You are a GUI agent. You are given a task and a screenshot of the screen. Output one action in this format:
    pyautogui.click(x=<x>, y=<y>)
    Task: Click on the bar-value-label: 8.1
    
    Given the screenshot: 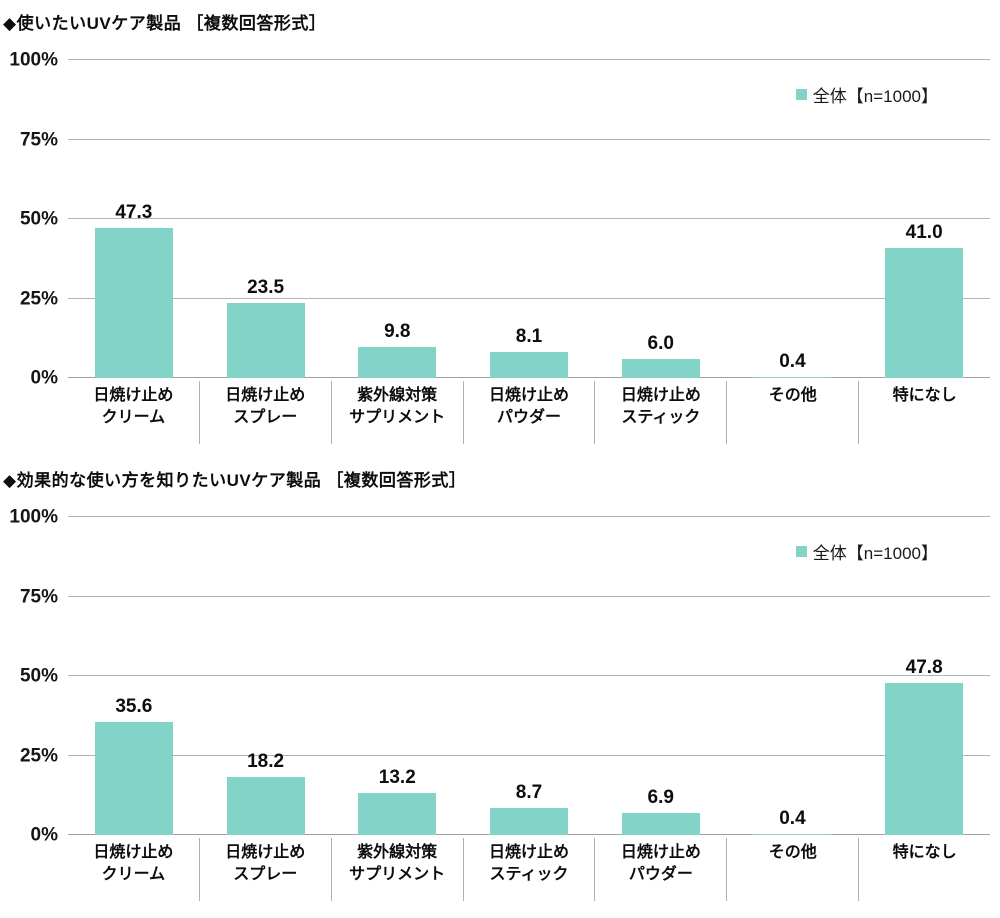 What is the action you would take?
    pyautogui.click(x=529, y=337)
    